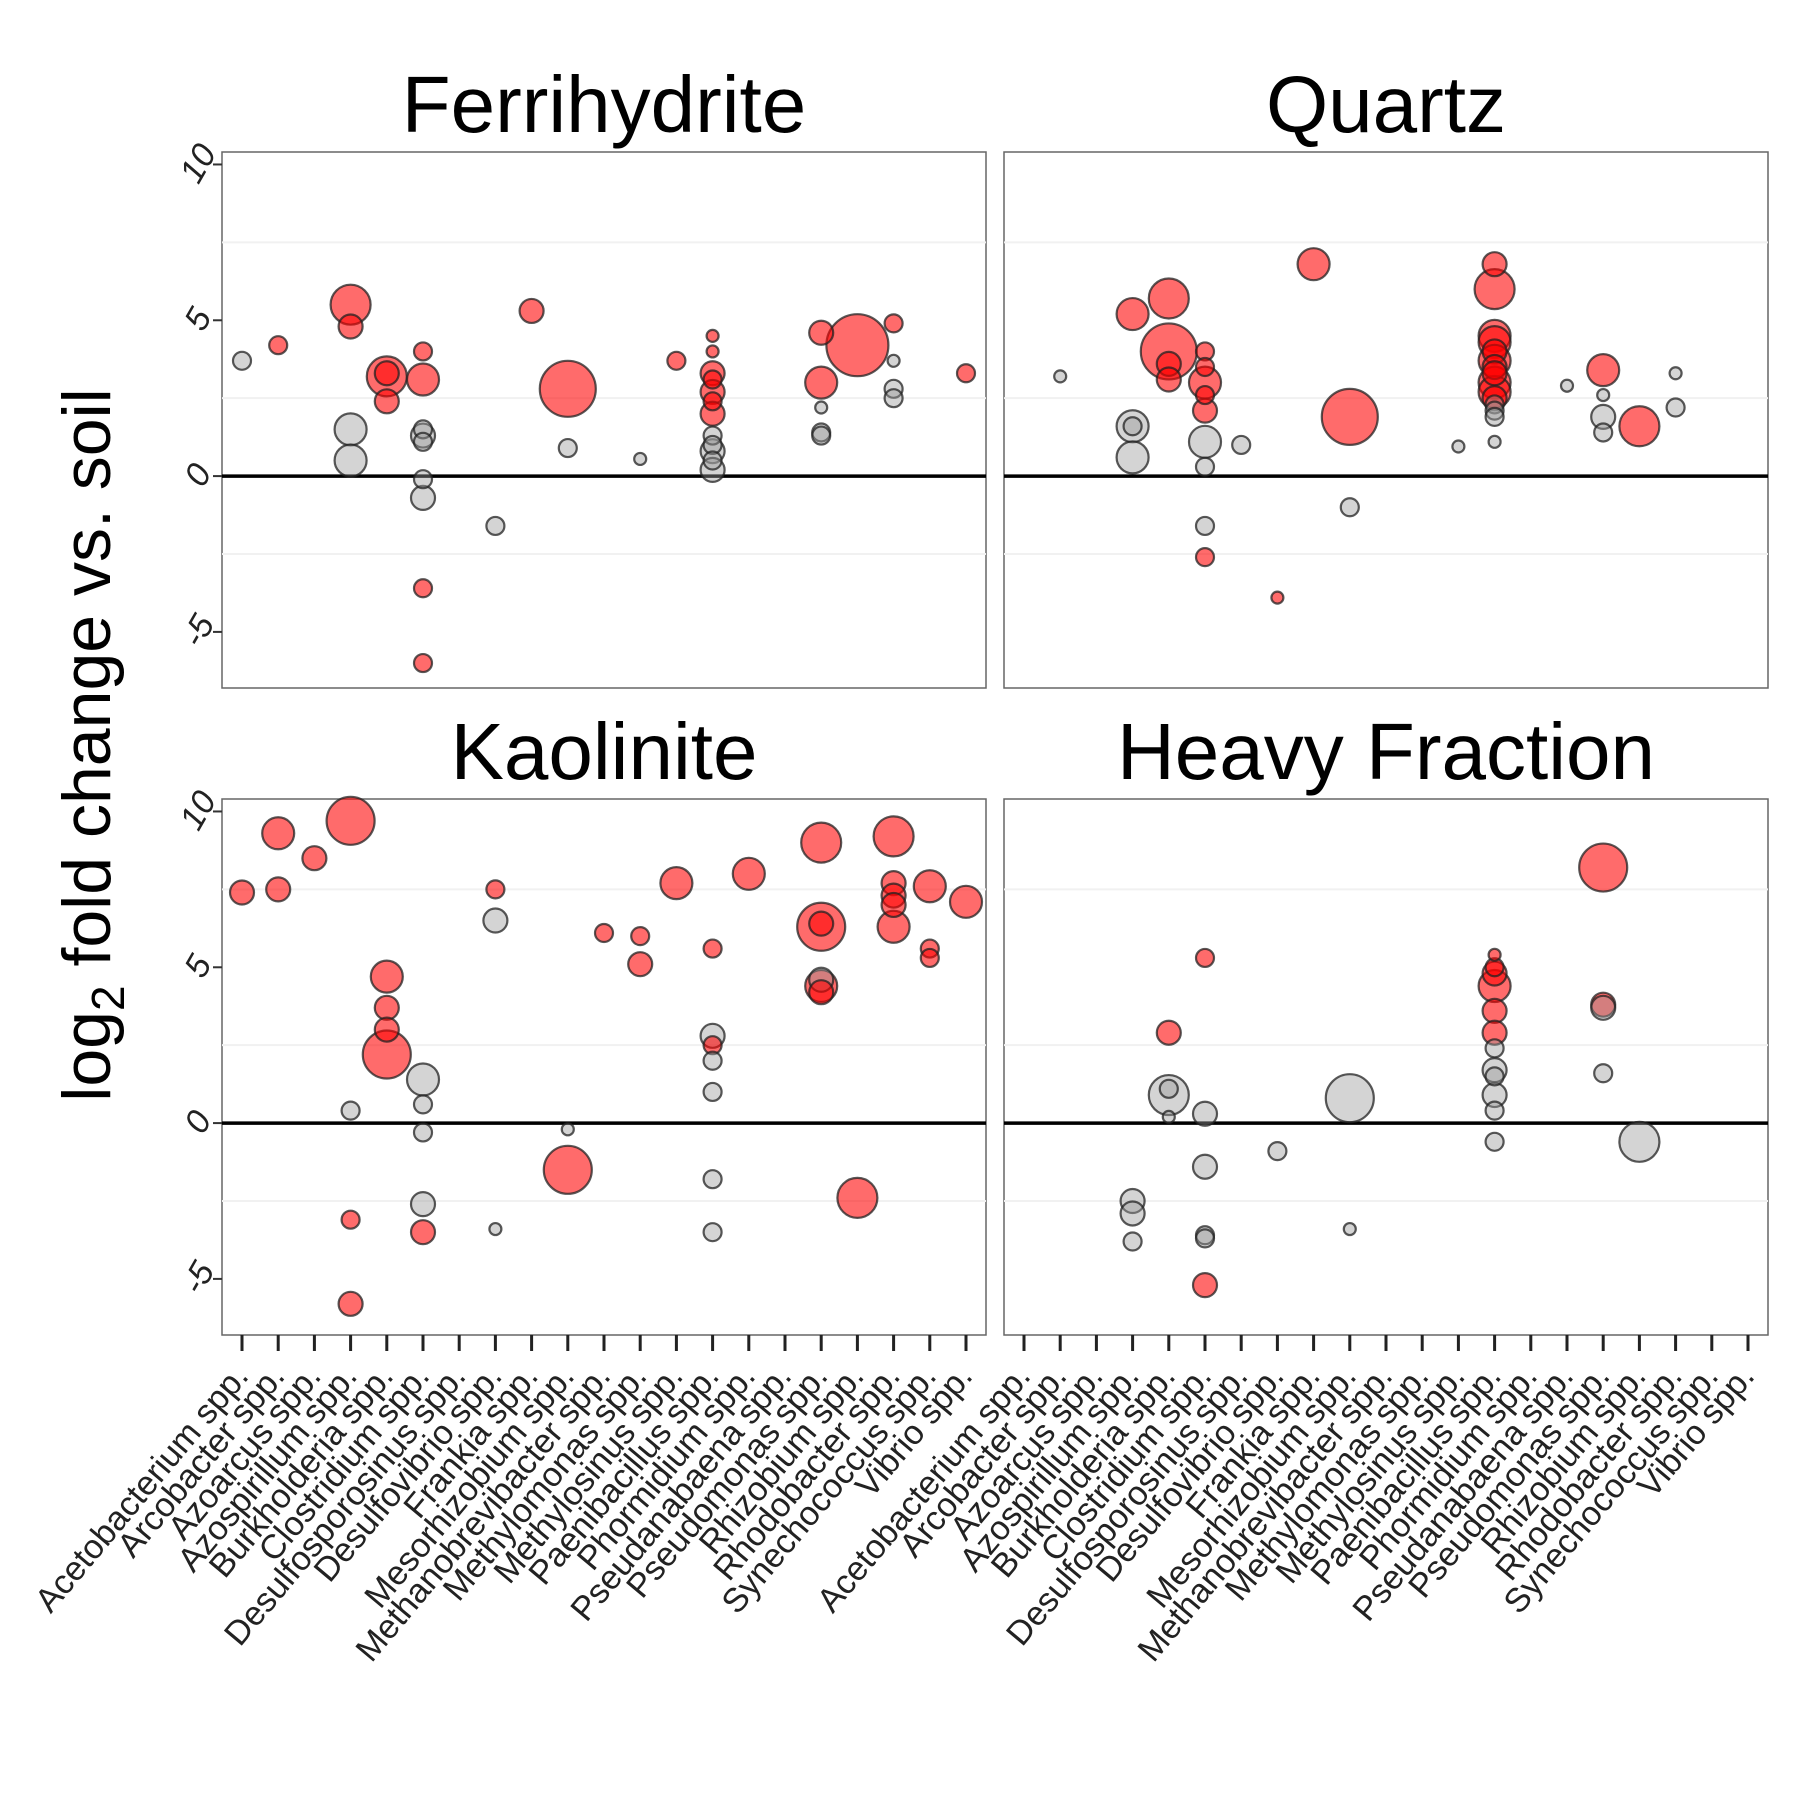  I want to click on panel-title: Heavy Fraction, so click(1386, 751).